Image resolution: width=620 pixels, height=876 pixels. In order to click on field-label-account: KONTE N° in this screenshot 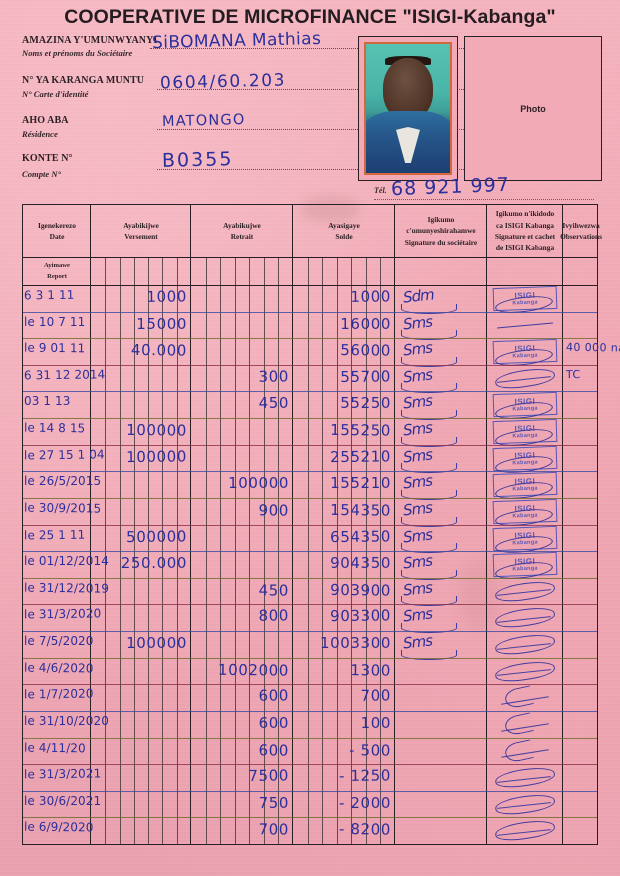, I will do `click(47, 158)`.